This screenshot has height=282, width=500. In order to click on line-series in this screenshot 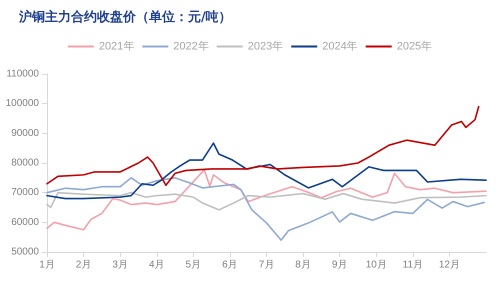, I will do `click(266, 201)`.